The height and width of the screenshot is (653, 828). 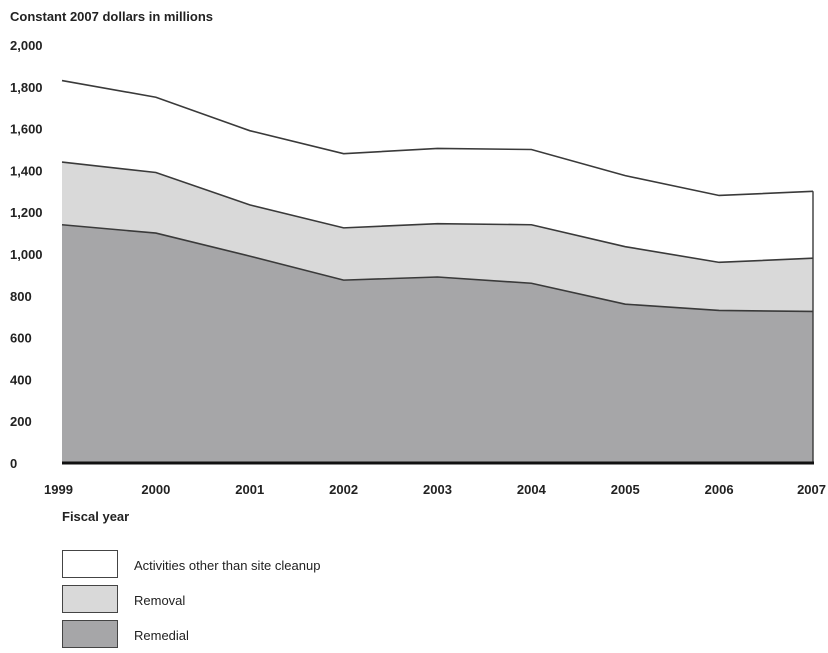 What do you see at coordinates (58, 489) in the screenshot?
I see `x-tick-label: 1999` at bounding box center [58, 489].